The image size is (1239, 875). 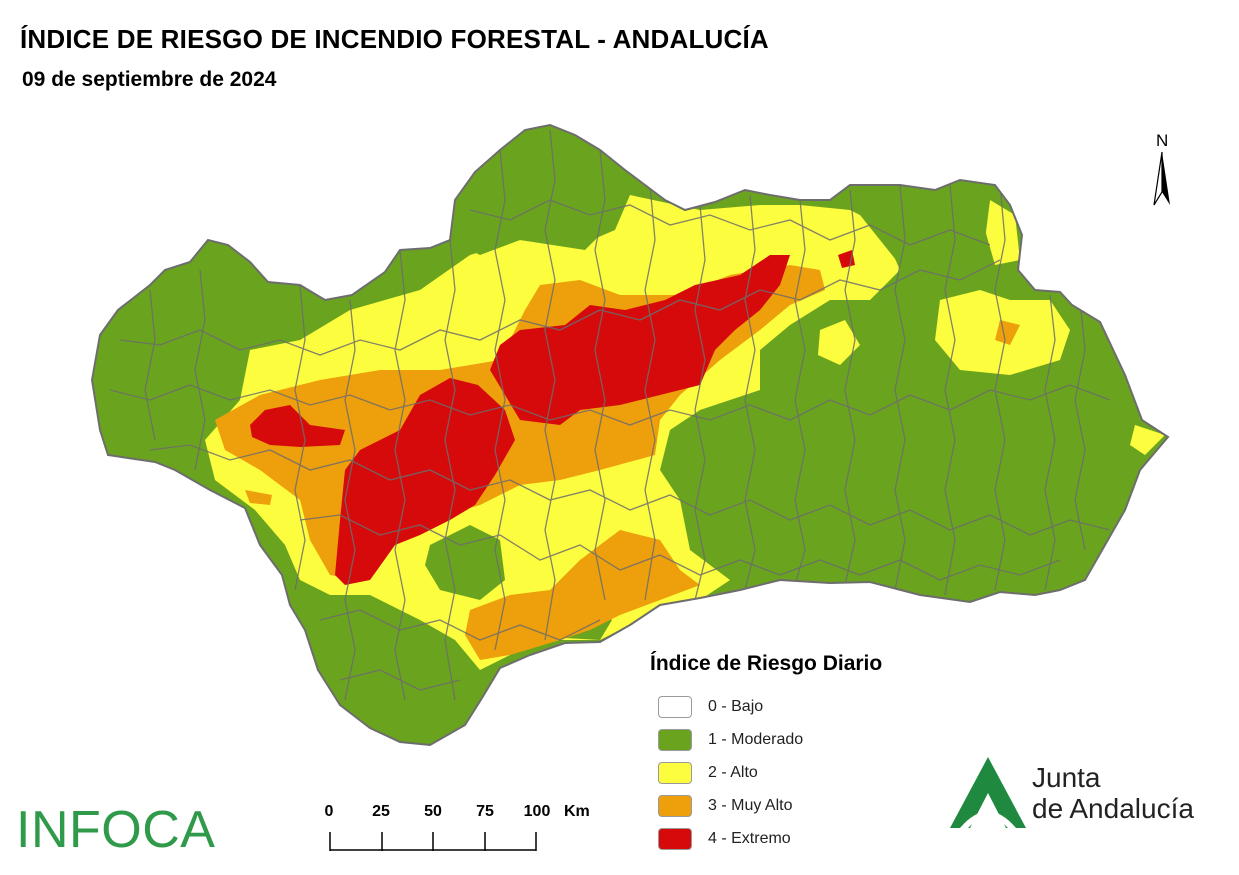 What do you see at coordinates (800, 805) in the screenshot?
I see `legend-item-muy-alto: 3 - Muy Alto` at bounding box center [800, 805].